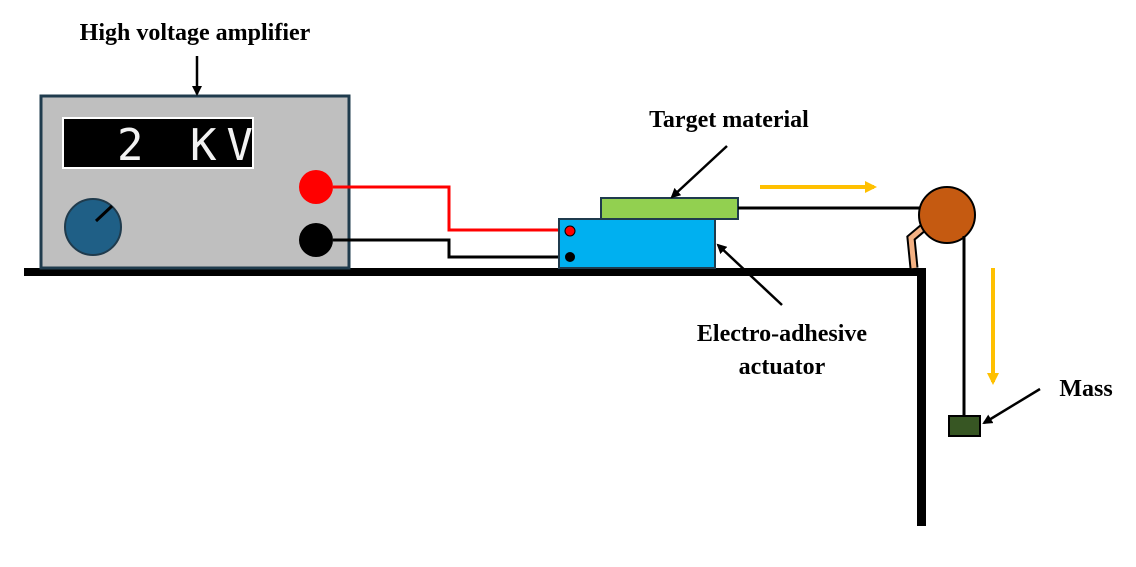 Image resolution: width=1136 pixels, height=567 pixels. Describe the element at coordinates (749, 274) in the screenshot. I see `actuator-pointer-arrow` at that location.